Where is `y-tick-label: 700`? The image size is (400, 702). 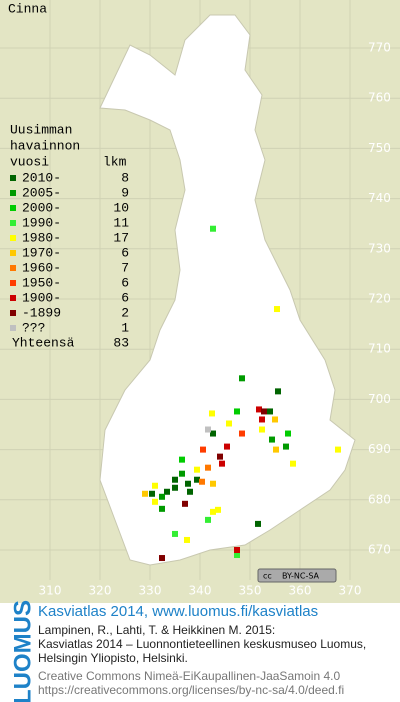 y-tick-label: 700 is located at coordinates (379, 399).